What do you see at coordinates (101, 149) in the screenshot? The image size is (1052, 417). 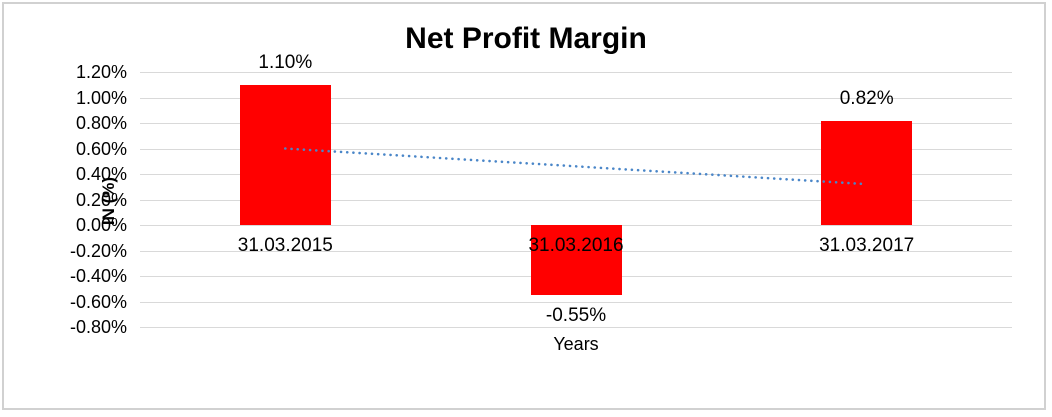 I see `y-tick-label: 0.60%` at bounding box center [101, 149].